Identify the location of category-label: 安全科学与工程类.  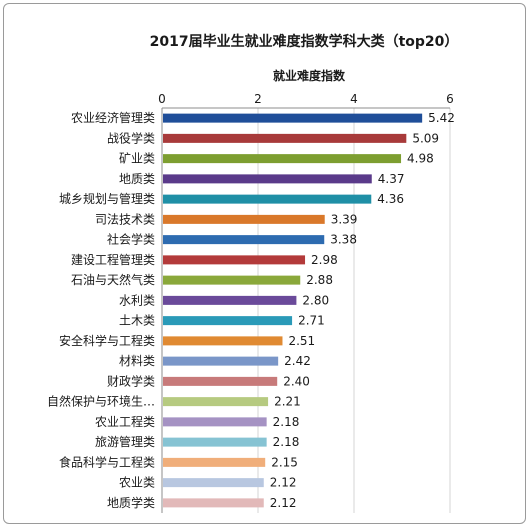
(107, 340).